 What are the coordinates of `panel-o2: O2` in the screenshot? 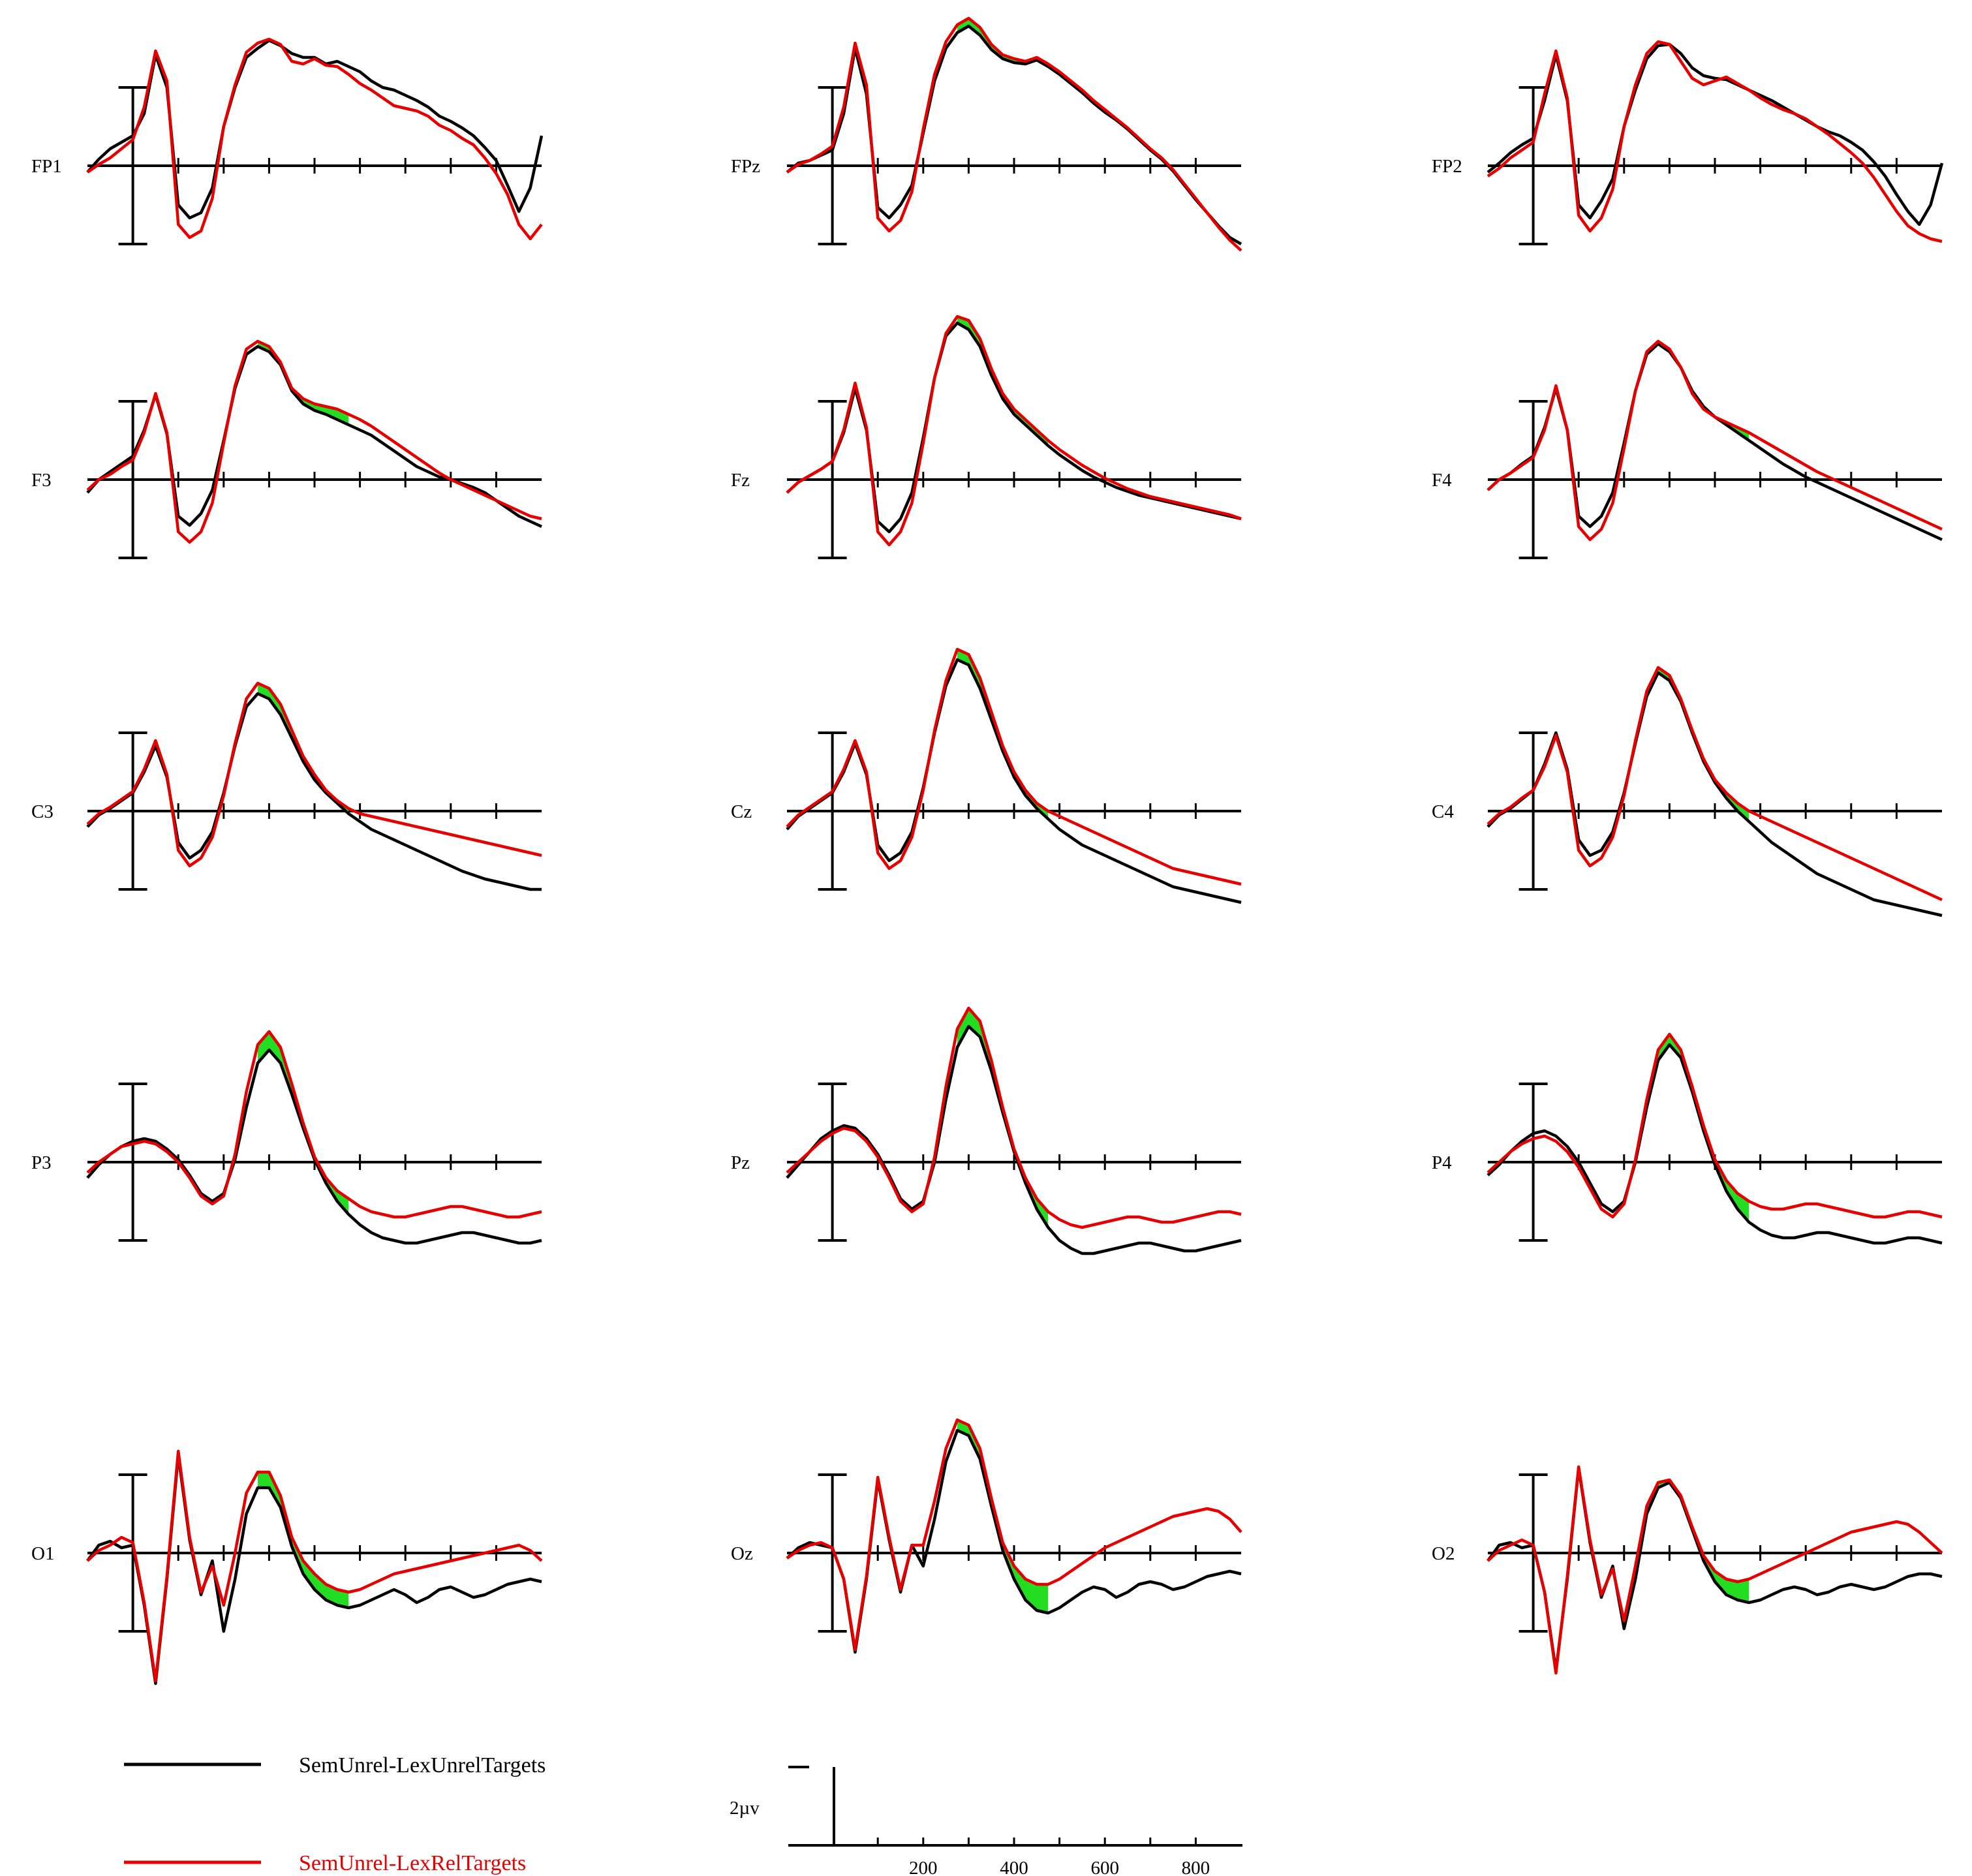 It's located at (1687, 1570).